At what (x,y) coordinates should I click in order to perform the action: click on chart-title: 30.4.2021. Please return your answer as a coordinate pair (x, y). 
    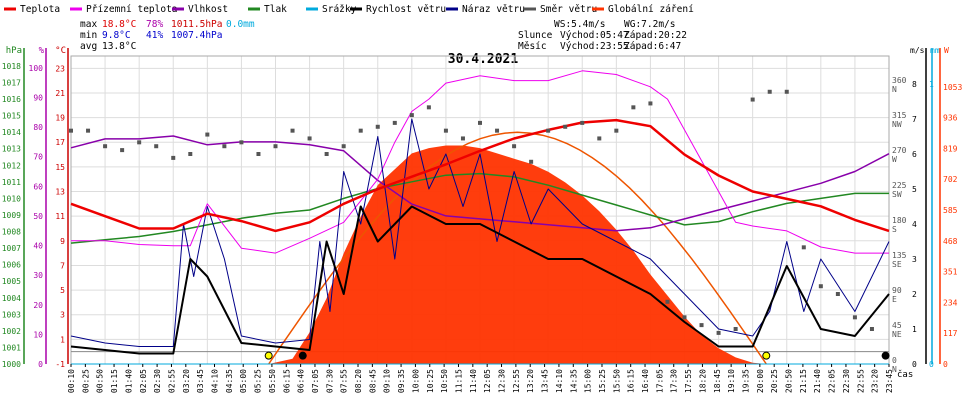
    Looking at the image, I should click on (483, 59).